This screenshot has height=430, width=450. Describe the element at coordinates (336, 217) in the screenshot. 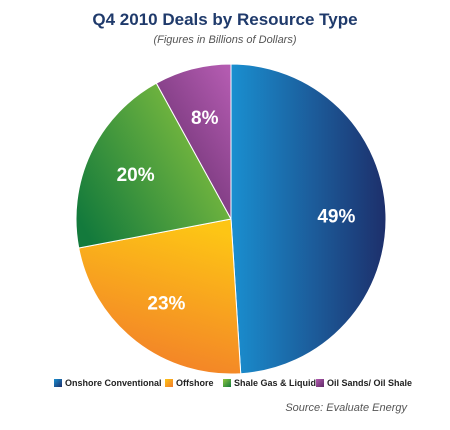

I see `pie-data-label: 49%` at that location.